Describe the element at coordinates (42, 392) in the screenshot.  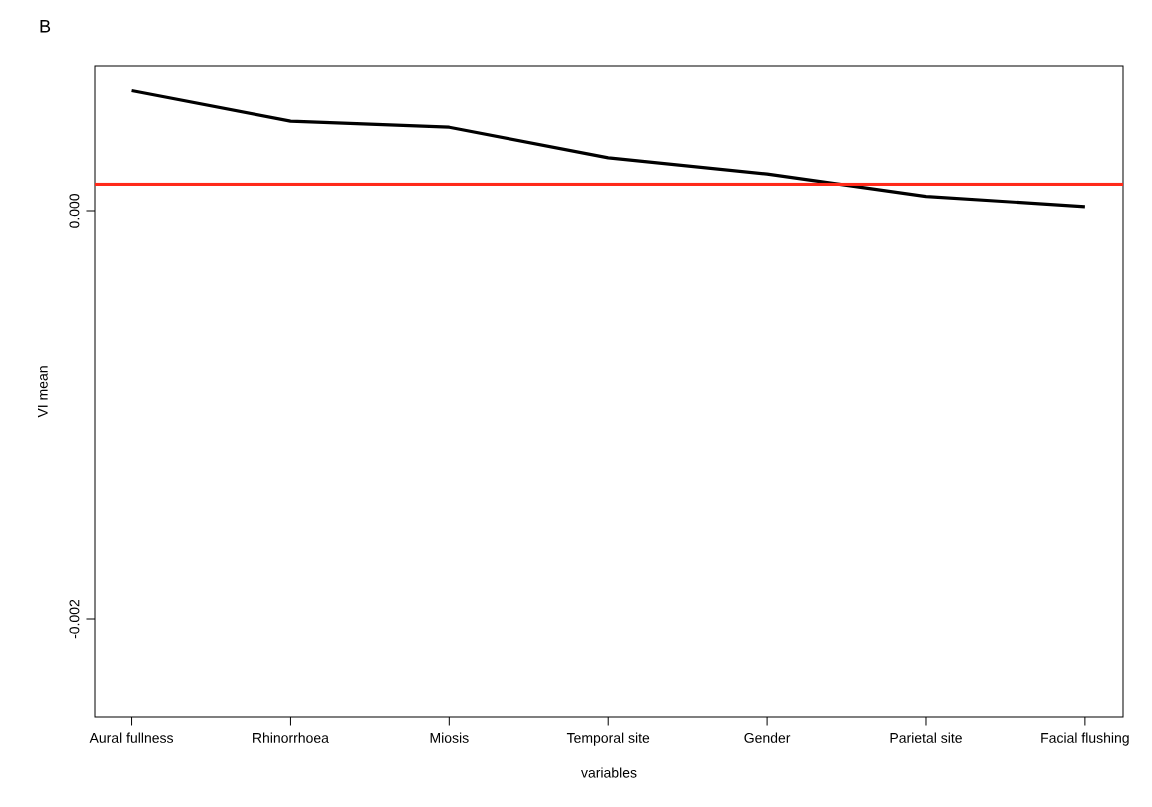
I see `y-axis-title: VI mean` at that location.